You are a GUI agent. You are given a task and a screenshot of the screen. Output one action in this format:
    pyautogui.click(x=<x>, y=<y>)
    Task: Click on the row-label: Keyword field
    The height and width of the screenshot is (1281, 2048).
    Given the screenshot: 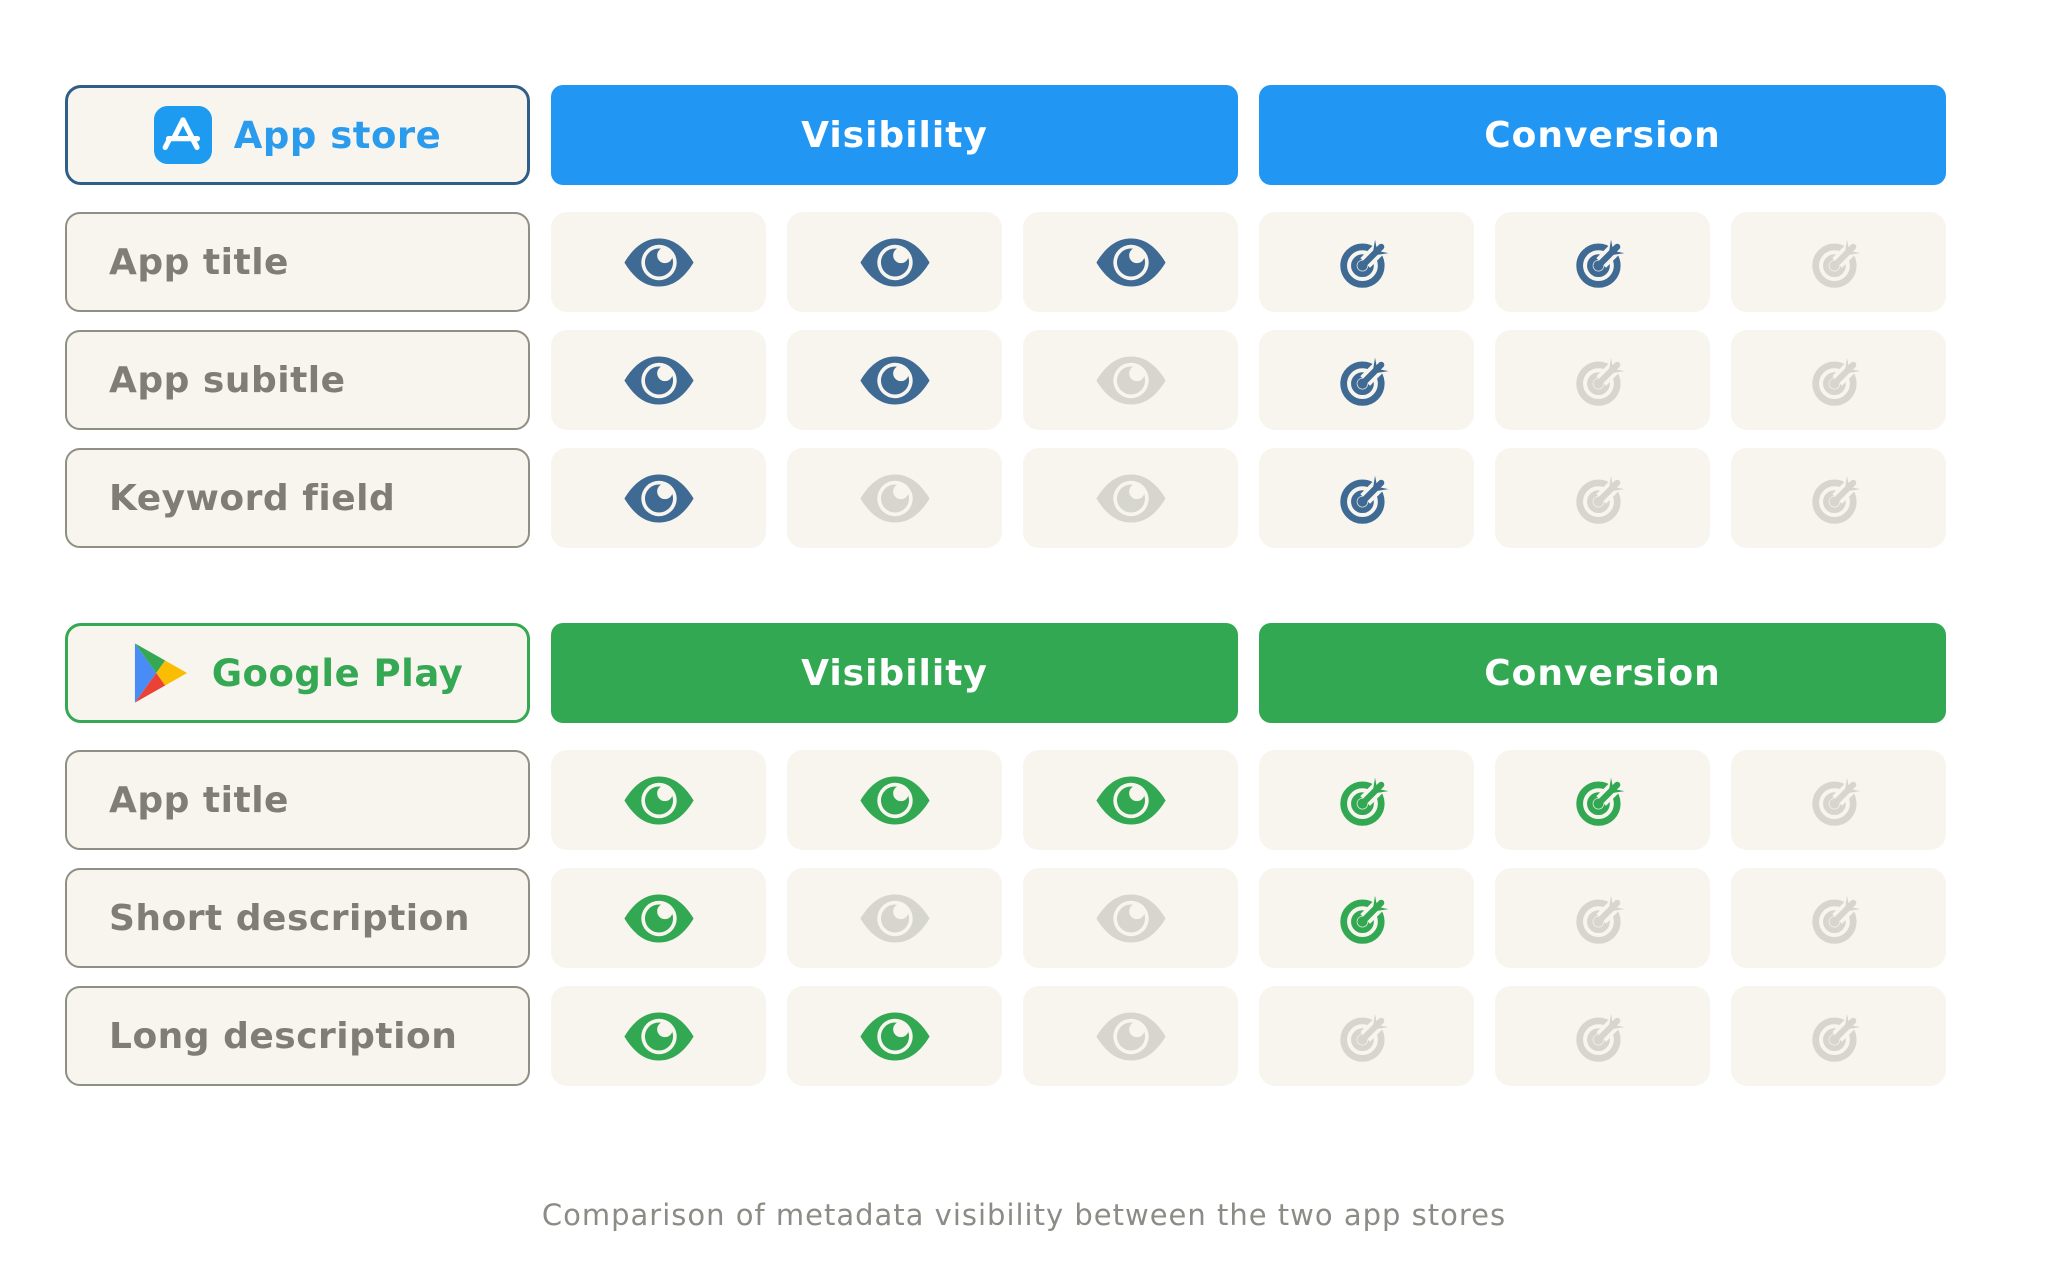 What is the action you would take?
    pyautogui.click(x=297, y=498)
    